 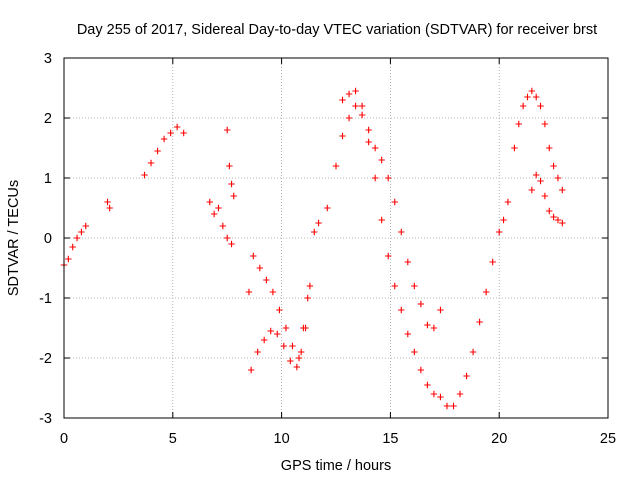 I want to click on x-tick-labels: 0 5 10 15 20 25, so click(x=338, y=439).